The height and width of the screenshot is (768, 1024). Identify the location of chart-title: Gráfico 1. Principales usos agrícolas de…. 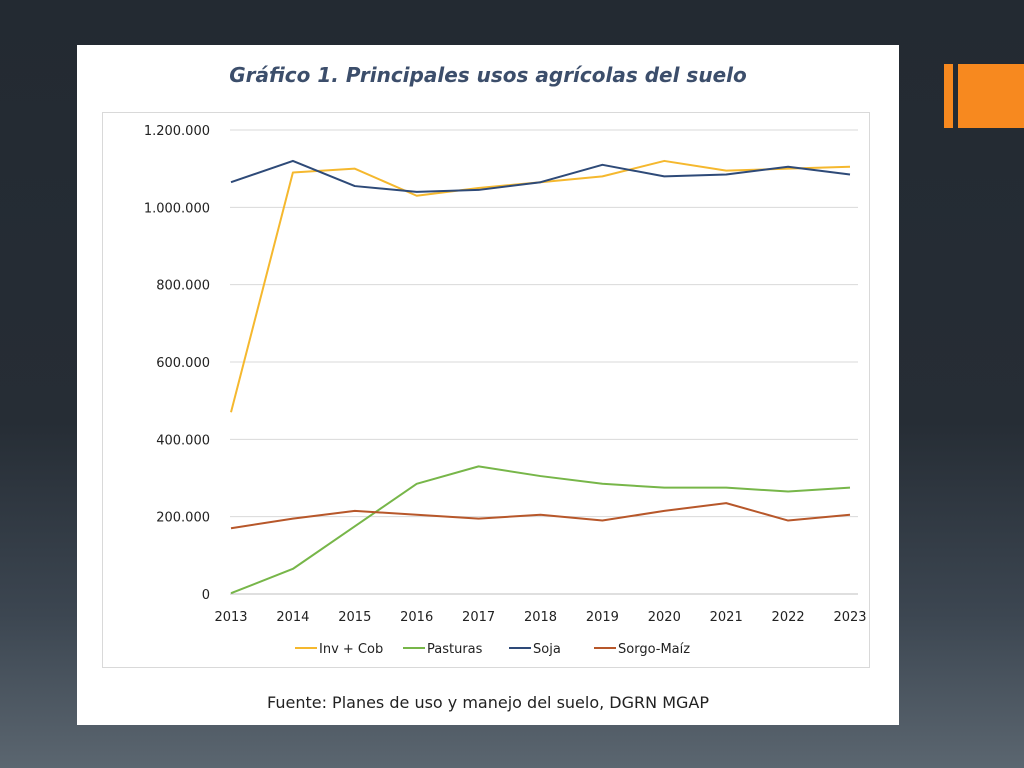
(488, 75).